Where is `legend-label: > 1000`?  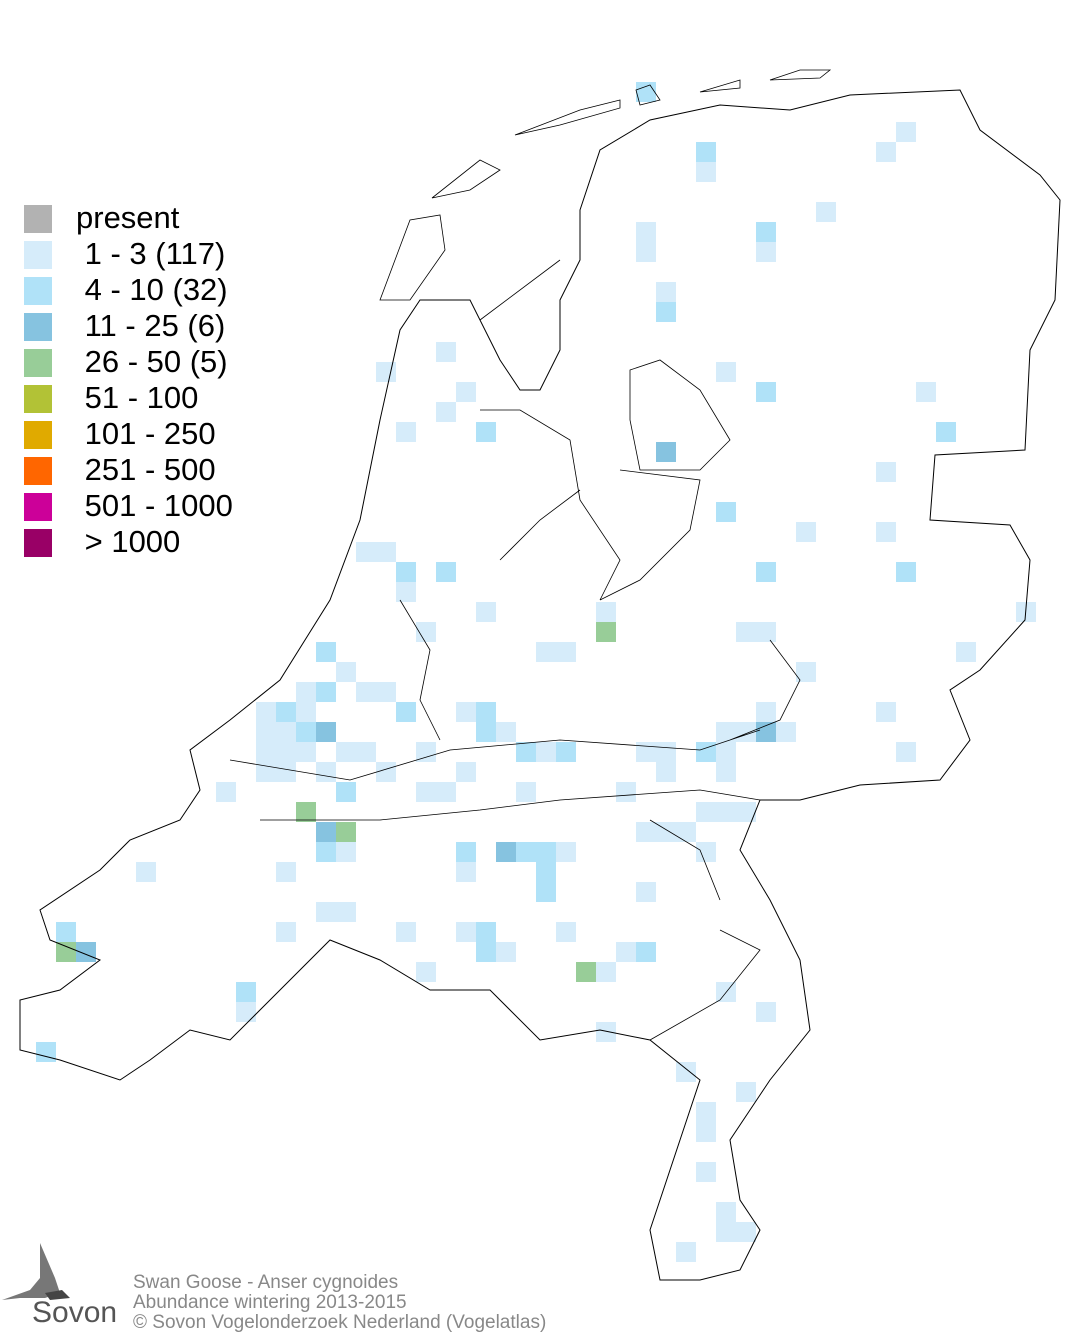
legend-label: > 1000 is located at coordinates (128, 541).